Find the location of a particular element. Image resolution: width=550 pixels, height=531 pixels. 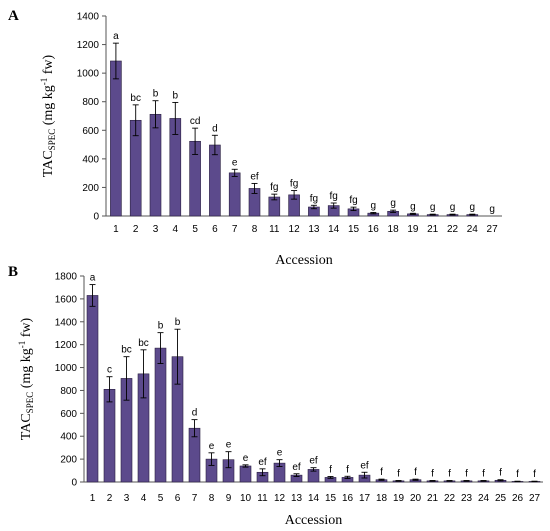

y-axis-title: TACSPEC (mg kg-1 fw) is located at coordinates (48, 115).